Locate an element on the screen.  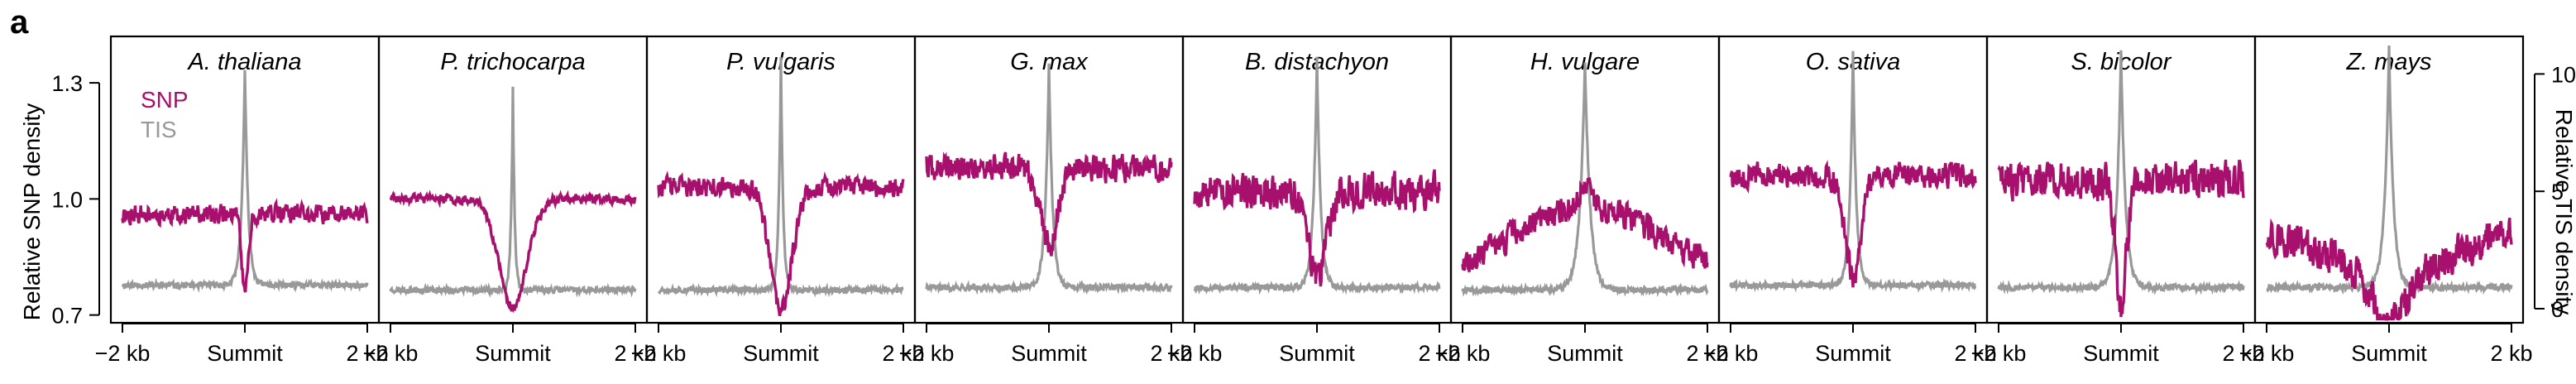
panel-title: P. trichocarpa is located at coordinates (512, 62).